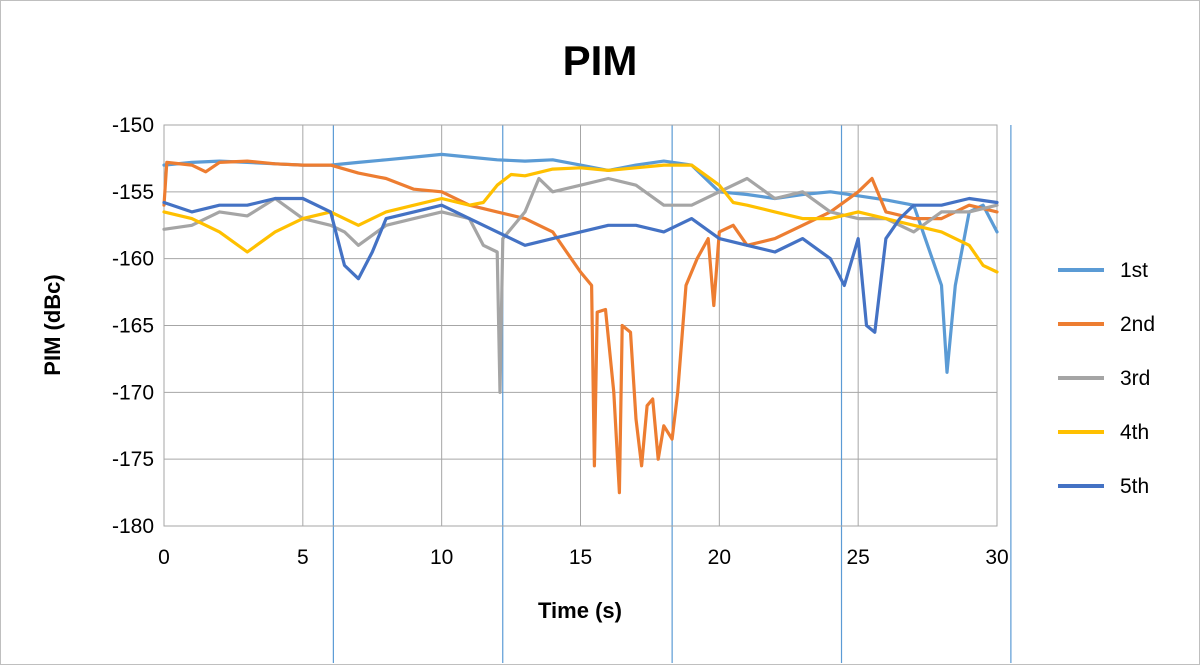 Image resolution: width=1200 pixels, height=665 pixels. What do you see at coordinates (580, 218) in the screenshot?
I see `series-line-4th` at bounding box center [580, 218].